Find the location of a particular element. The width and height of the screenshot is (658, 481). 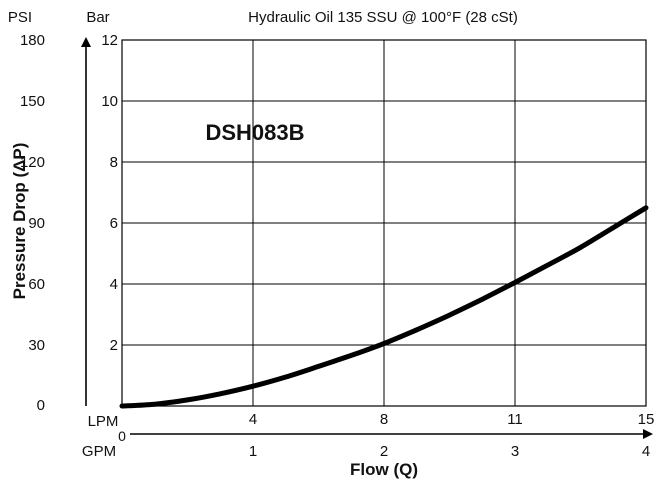

bar-tick-label: 6 is located at coordinates (114, 223).